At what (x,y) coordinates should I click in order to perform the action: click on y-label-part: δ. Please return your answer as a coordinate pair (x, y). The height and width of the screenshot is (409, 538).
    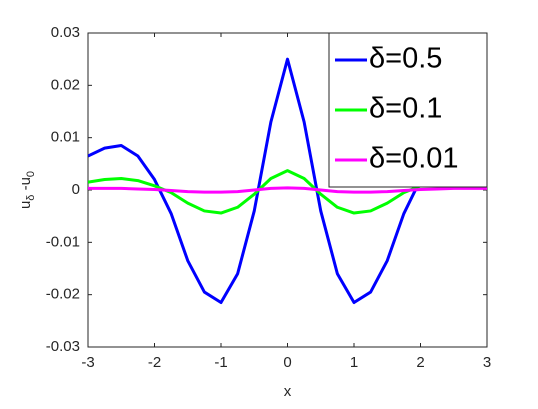
    Looking at the image, I should click on (31, 198).